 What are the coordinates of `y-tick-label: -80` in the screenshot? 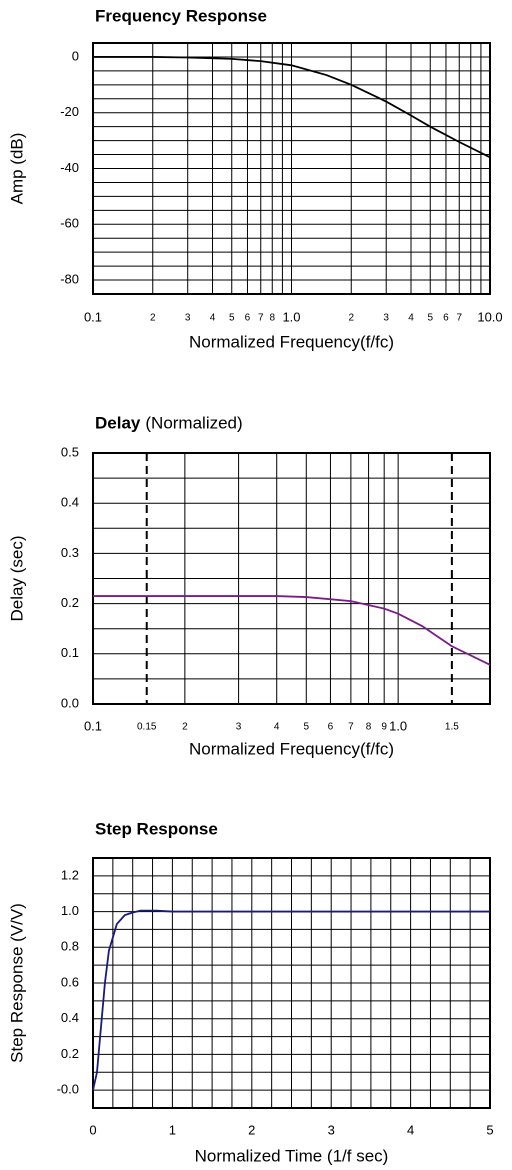 It's located at (69, 278).